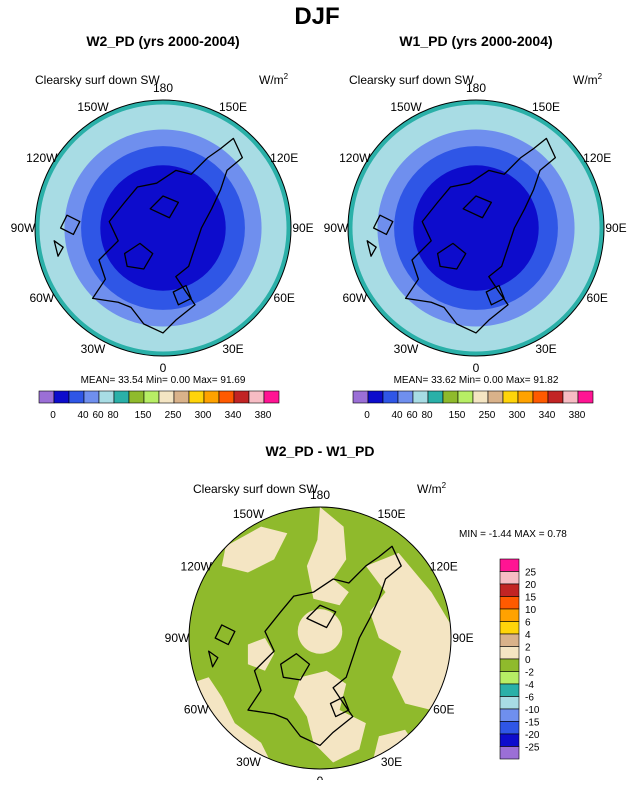 This screenshot has width=634, height=785. Describe the element at coordinates (461, 235) in the screenshot. I see `coastline` at that location.